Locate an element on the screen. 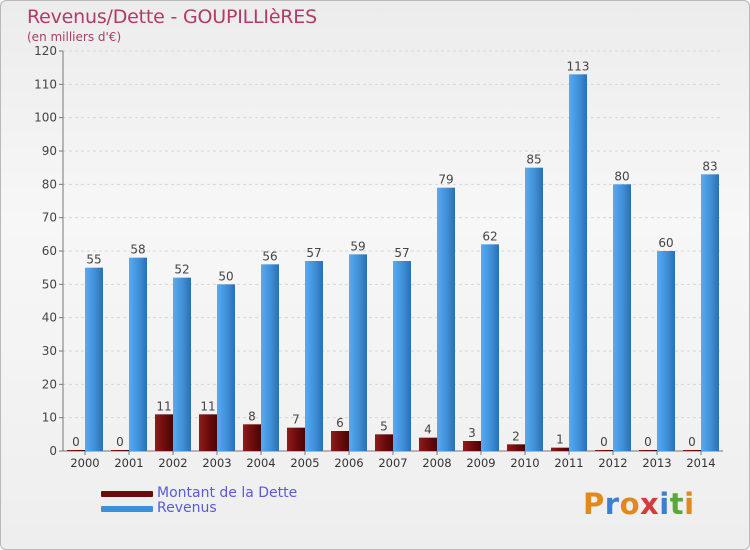 The image size is (750, 550). y-tick-label: 70 is located at coordinates (49, 218).